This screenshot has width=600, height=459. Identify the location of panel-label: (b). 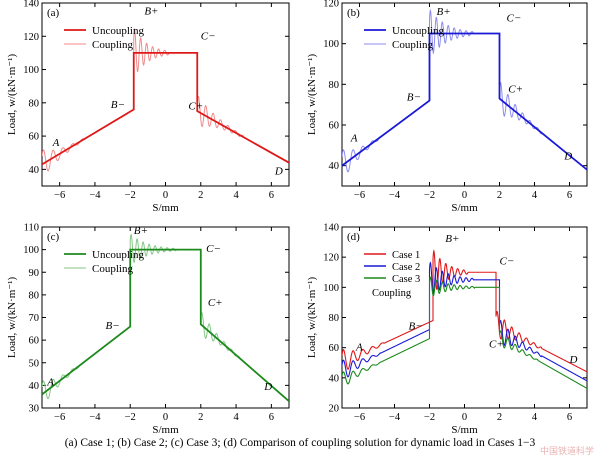
(353, 13).